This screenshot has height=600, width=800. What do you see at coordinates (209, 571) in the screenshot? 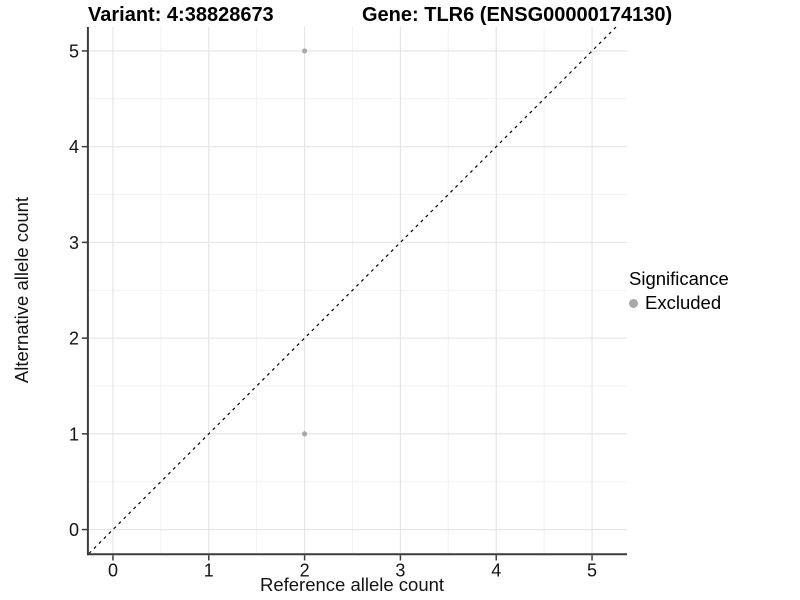
I see `x-tick-label-1: 1` at bounding box center [209, 571].